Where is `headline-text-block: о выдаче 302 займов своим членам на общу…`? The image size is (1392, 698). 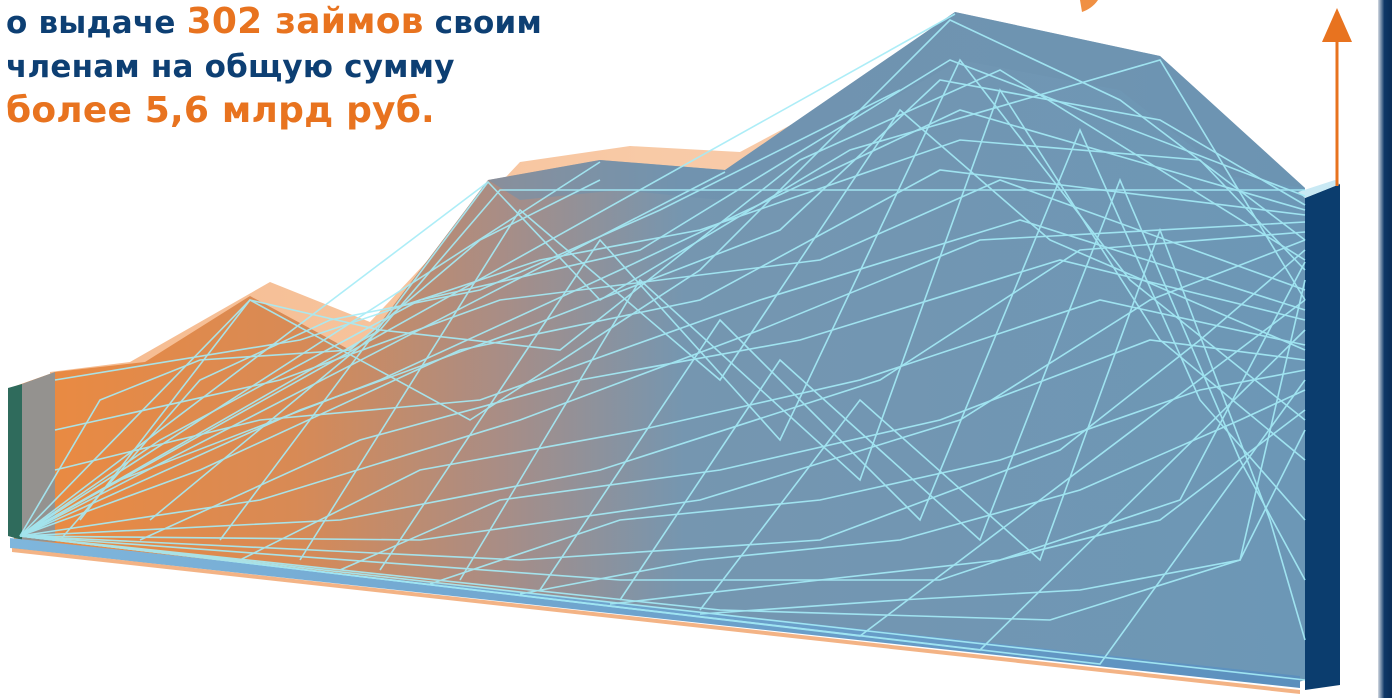 headline-text-block: о выдаче 302 займов своим членам на общу… is located at coordinates (326, 66).